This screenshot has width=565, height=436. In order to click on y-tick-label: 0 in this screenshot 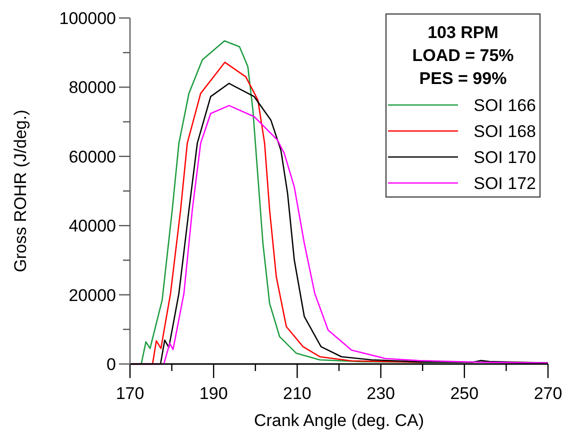, I will do `click(111, 364)`.